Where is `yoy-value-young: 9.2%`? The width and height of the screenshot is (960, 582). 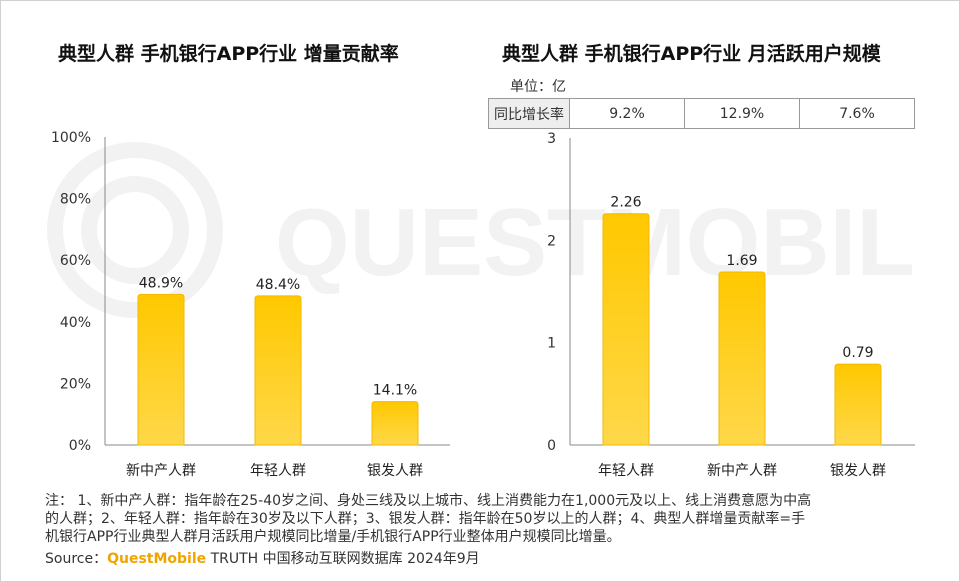
yoy-value-young: 9.2% is located at coordinates (627, 113).